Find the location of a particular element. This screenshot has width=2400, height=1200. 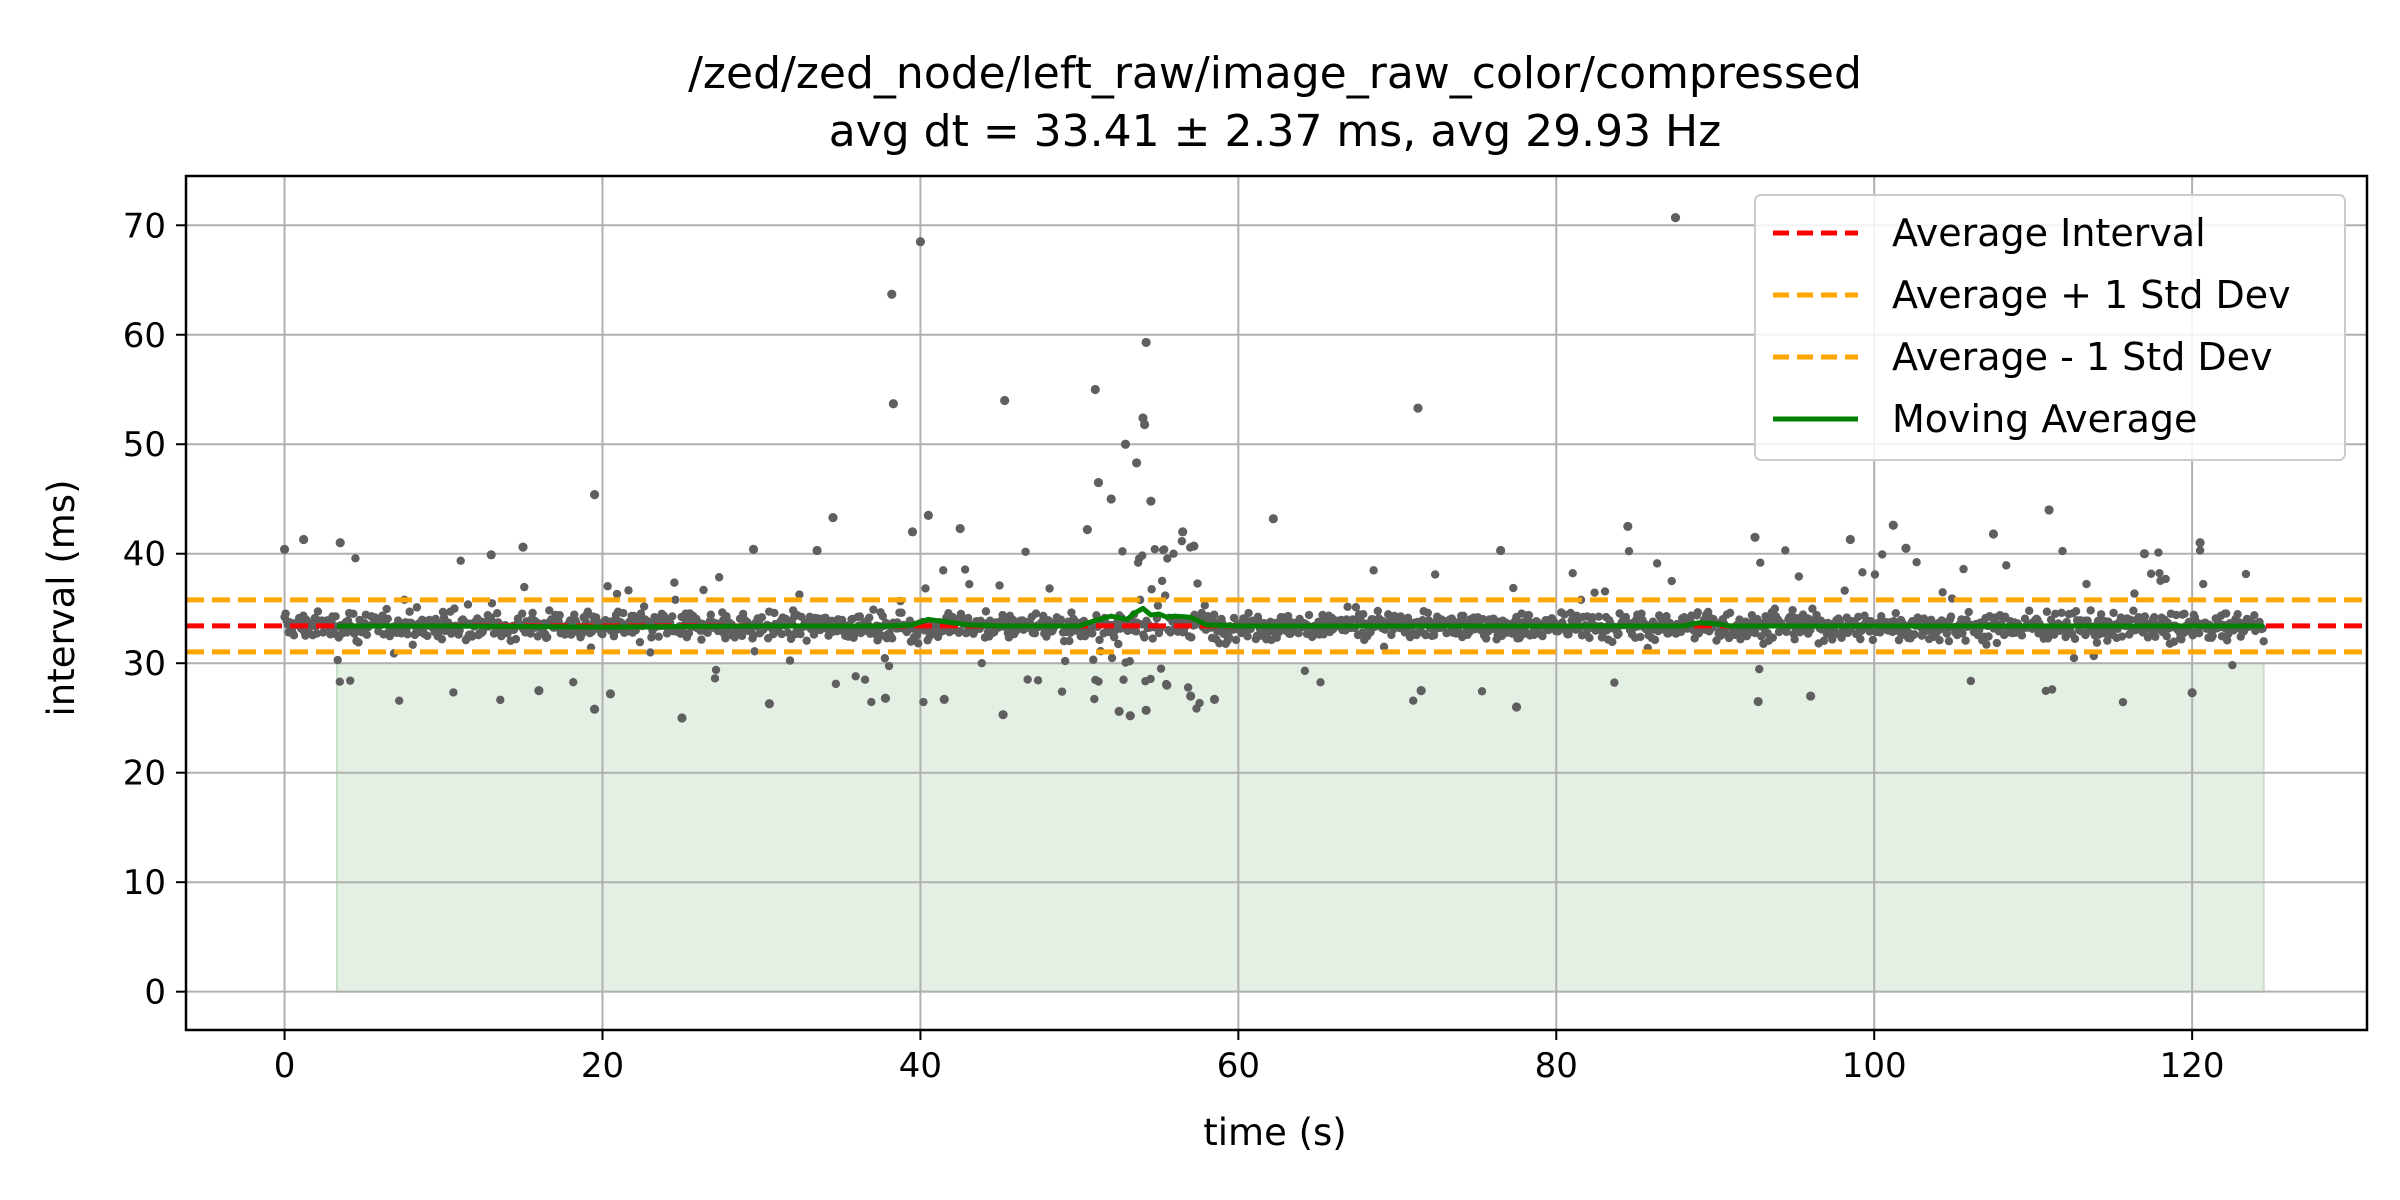

y-tick-label: 50 is located at coordinates (144, 445).